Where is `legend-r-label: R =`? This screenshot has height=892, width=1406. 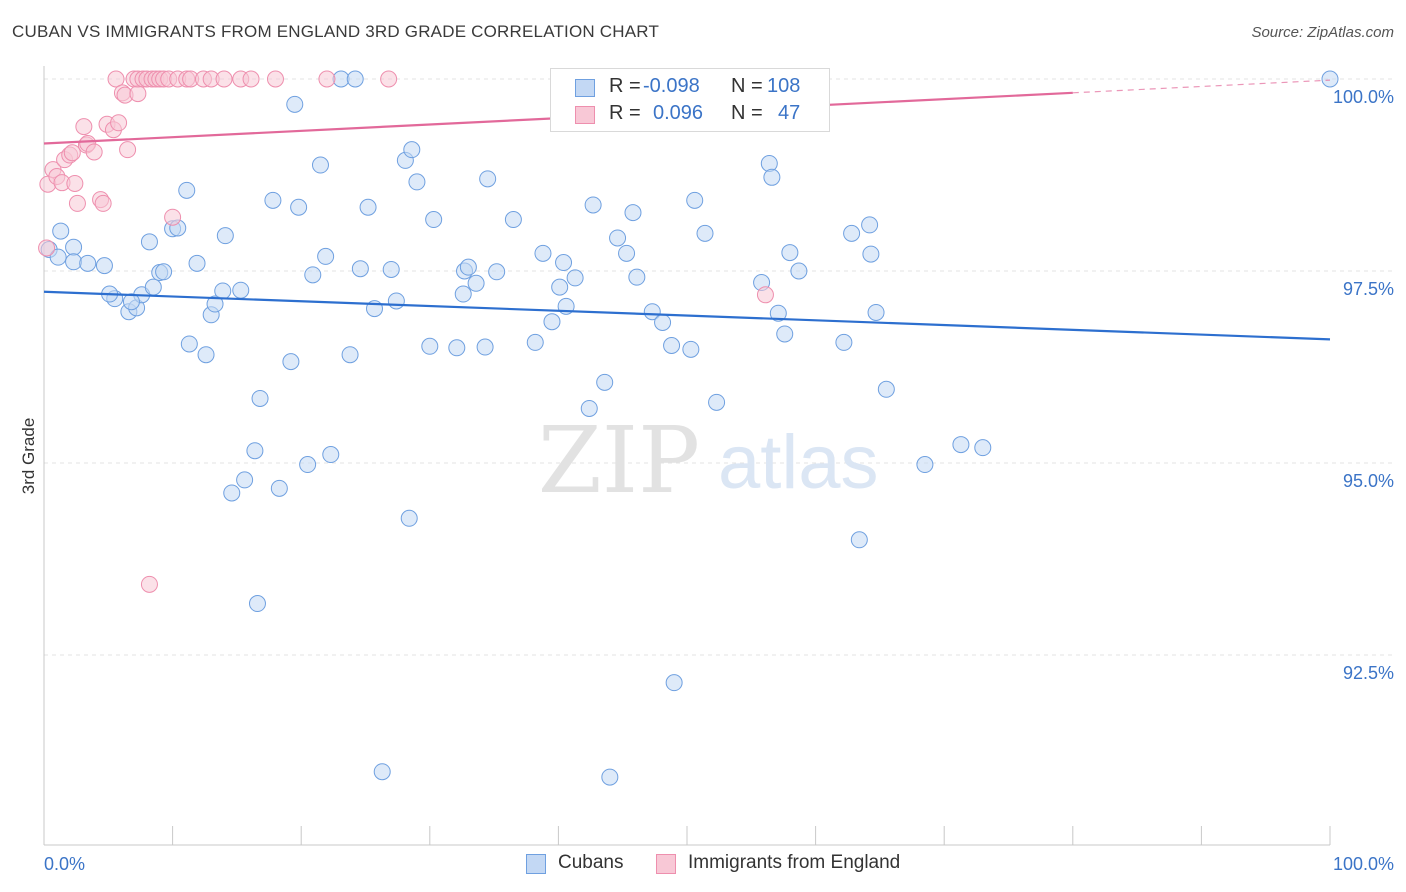 legend-r-label: R = is located at coordinates (625, 113).